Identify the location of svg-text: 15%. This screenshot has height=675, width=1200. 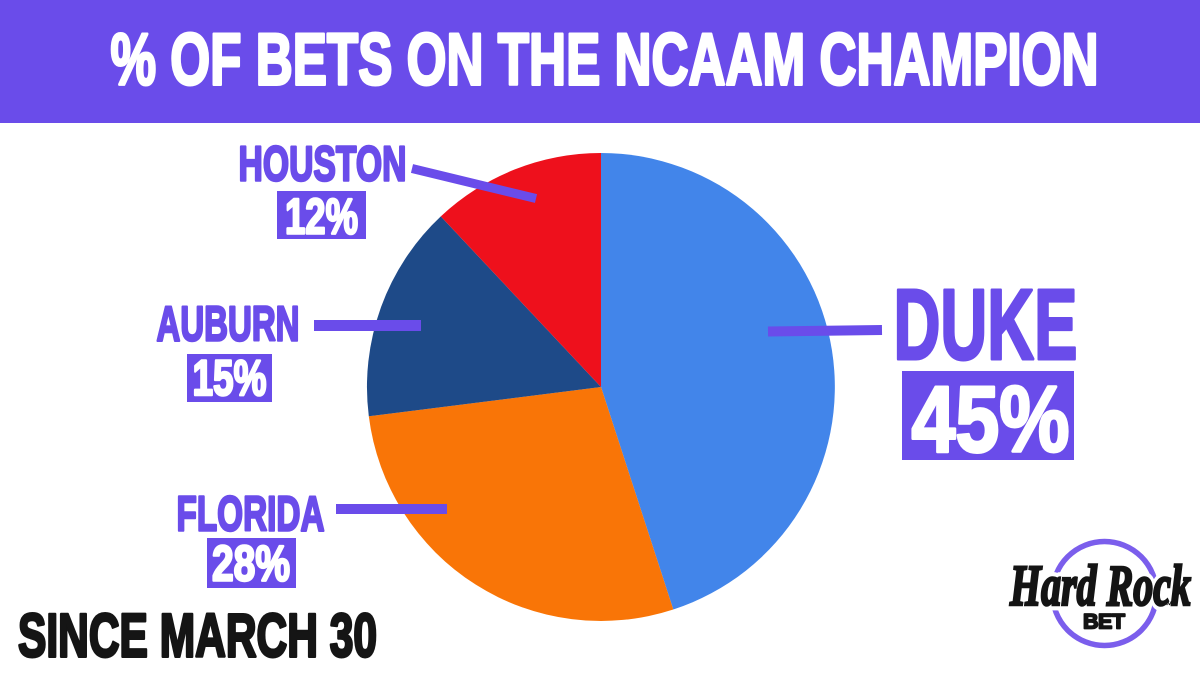
(230, 377).